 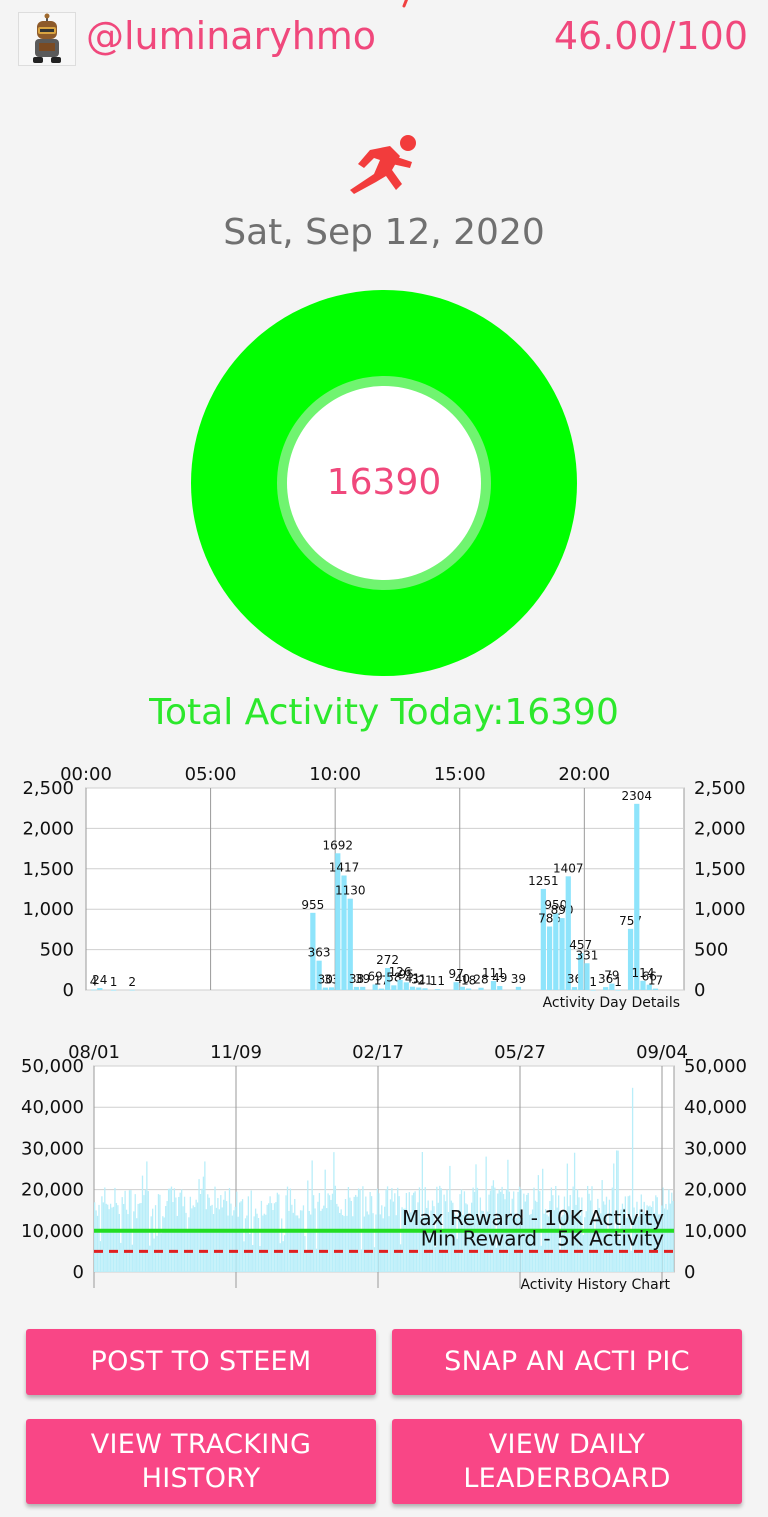 I want to click on history-y-tick-left: 30,000, so click(x=52, y=1148).